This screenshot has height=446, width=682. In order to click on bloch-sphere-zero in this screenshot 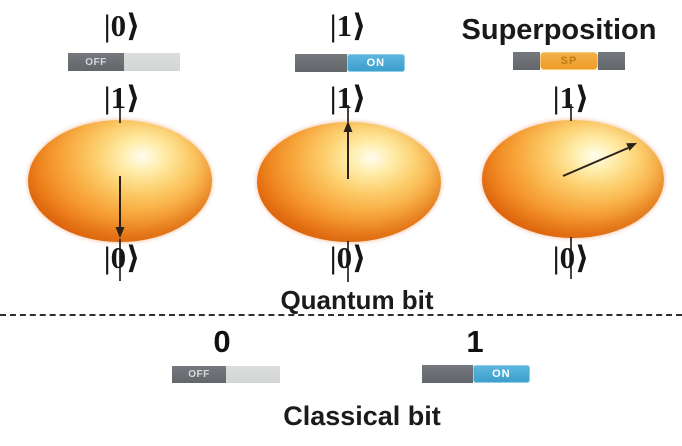, I will do `click(120, 181)`.